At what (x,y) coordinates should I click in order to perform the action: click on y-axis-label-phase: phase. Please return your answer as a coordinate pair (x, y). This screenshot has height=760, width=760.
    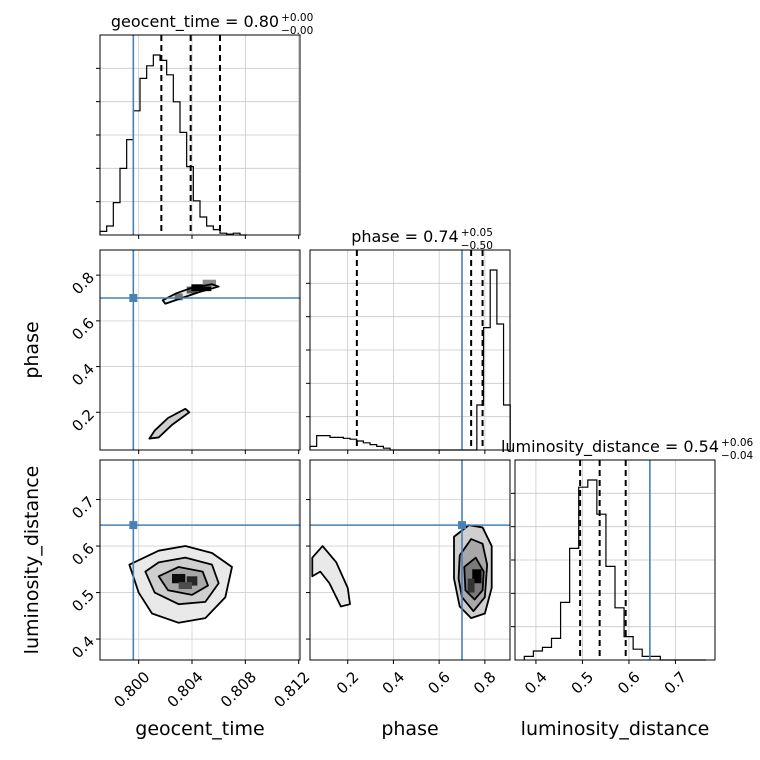
    Looking at the image, I should click on (32, 349).